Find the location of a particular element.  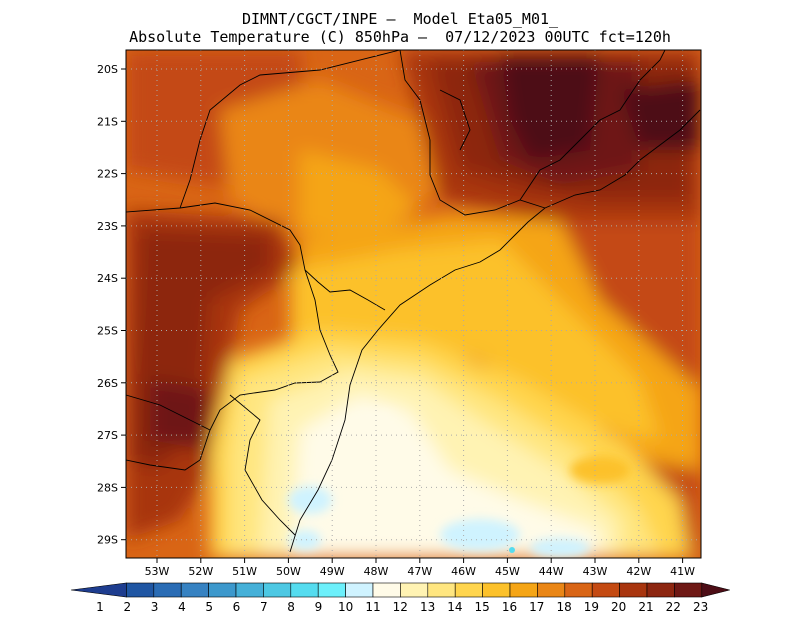

lon-label: 52W is located at coordinates (200, 571).